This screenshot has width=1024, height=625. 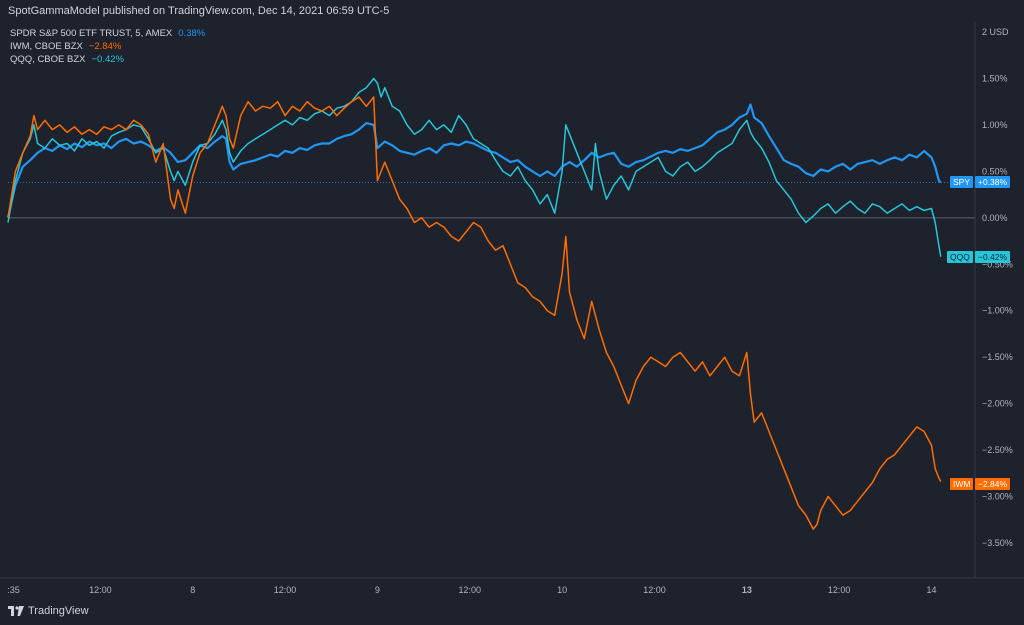 I want to click on legend-qqq-name: QQQ, CBOE BZX, so click(x=48, y=59).